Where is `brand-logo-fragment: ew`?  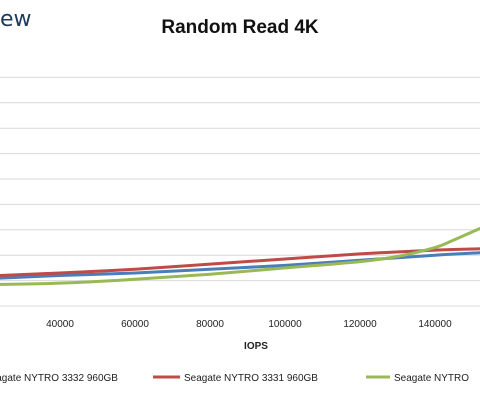 brand-logo-fragment: ew is located at coordinates (16, 19).